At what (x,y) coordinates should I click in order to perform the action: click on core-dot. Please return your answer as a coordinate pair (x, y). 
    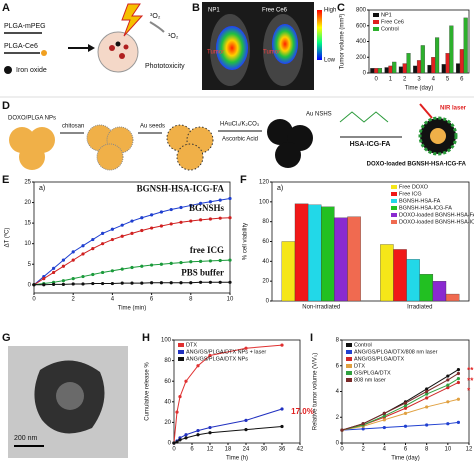
    Looking at the image, I should click on (112, 48).